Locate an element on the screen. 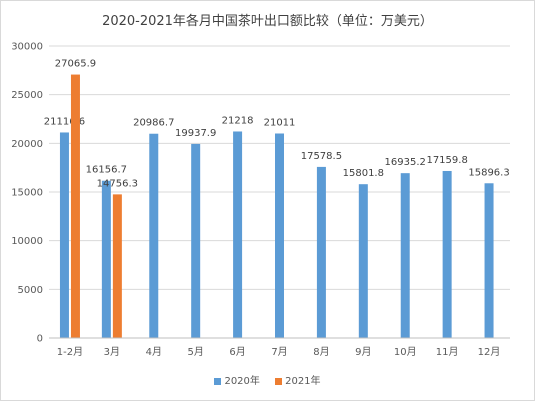 The image size is (535, 401). legend-item-2020: 2020年 is located at coordinates (237, 379).